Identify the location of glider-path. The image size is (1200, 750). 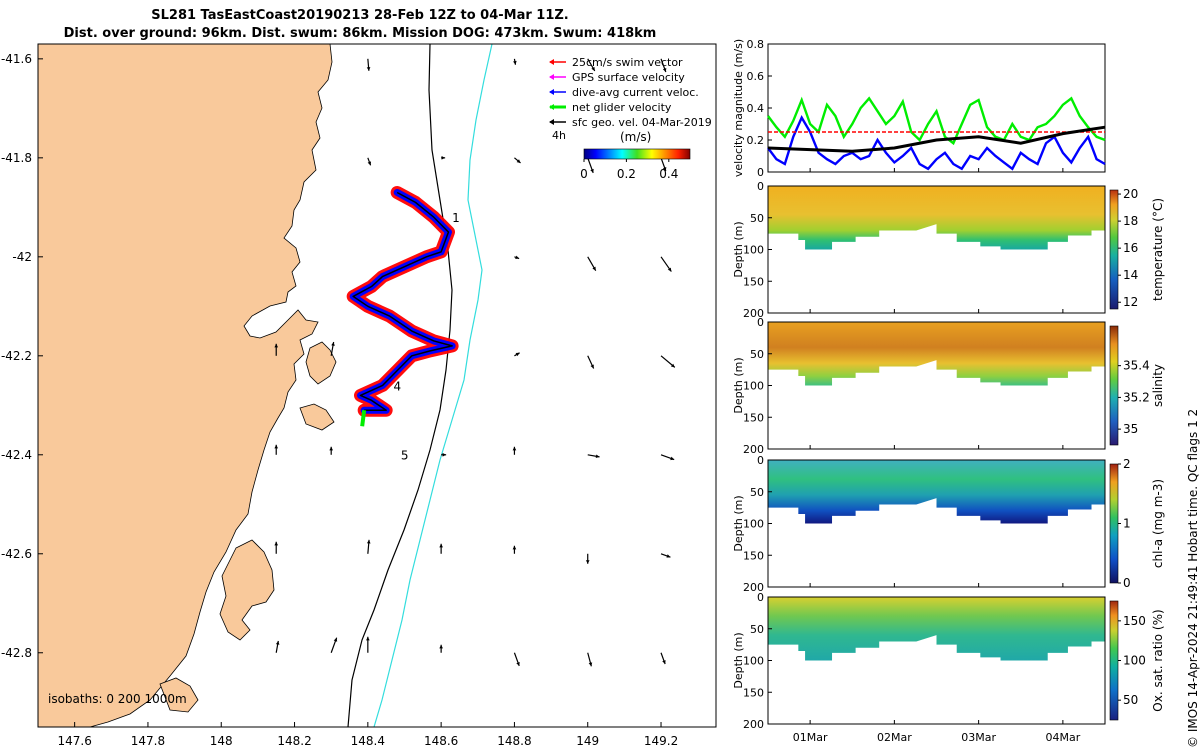
(402, 301).